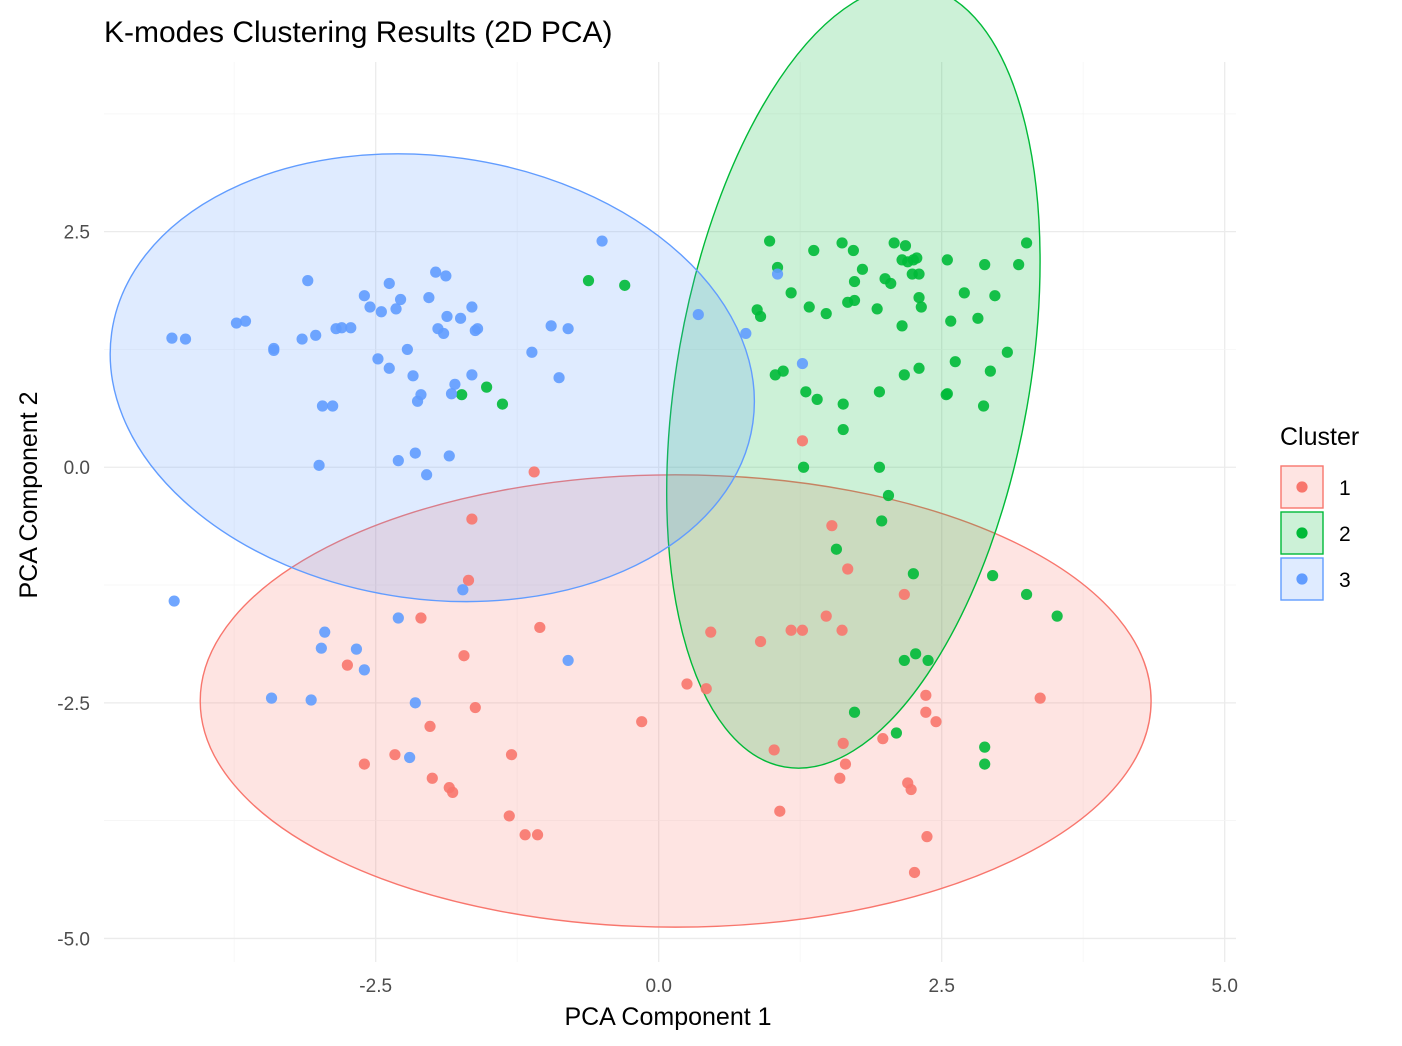 This screenshot has height=1046, width=1402. I want to click on legend: Cluster 1 2 3, so click(1319, 512).